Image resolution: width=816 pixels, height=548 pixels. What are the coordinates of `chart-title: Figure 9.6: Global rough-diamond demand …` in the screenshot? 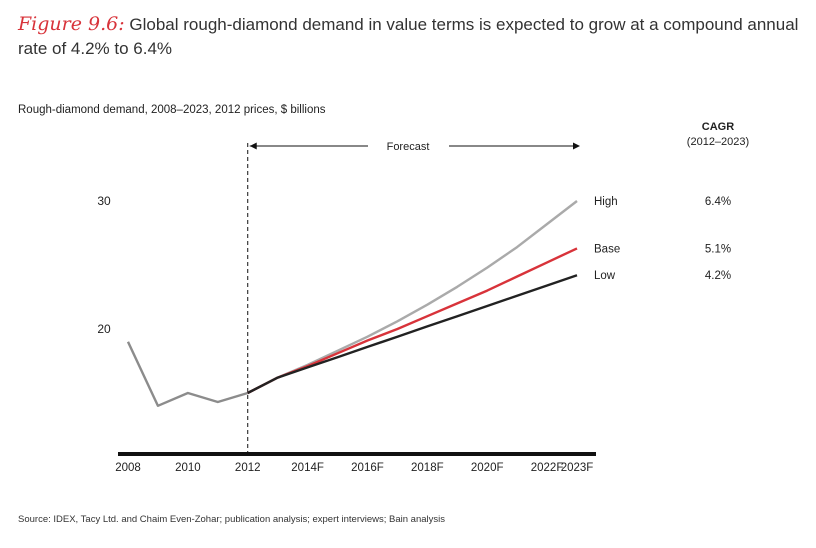 It's located at (413, 36).